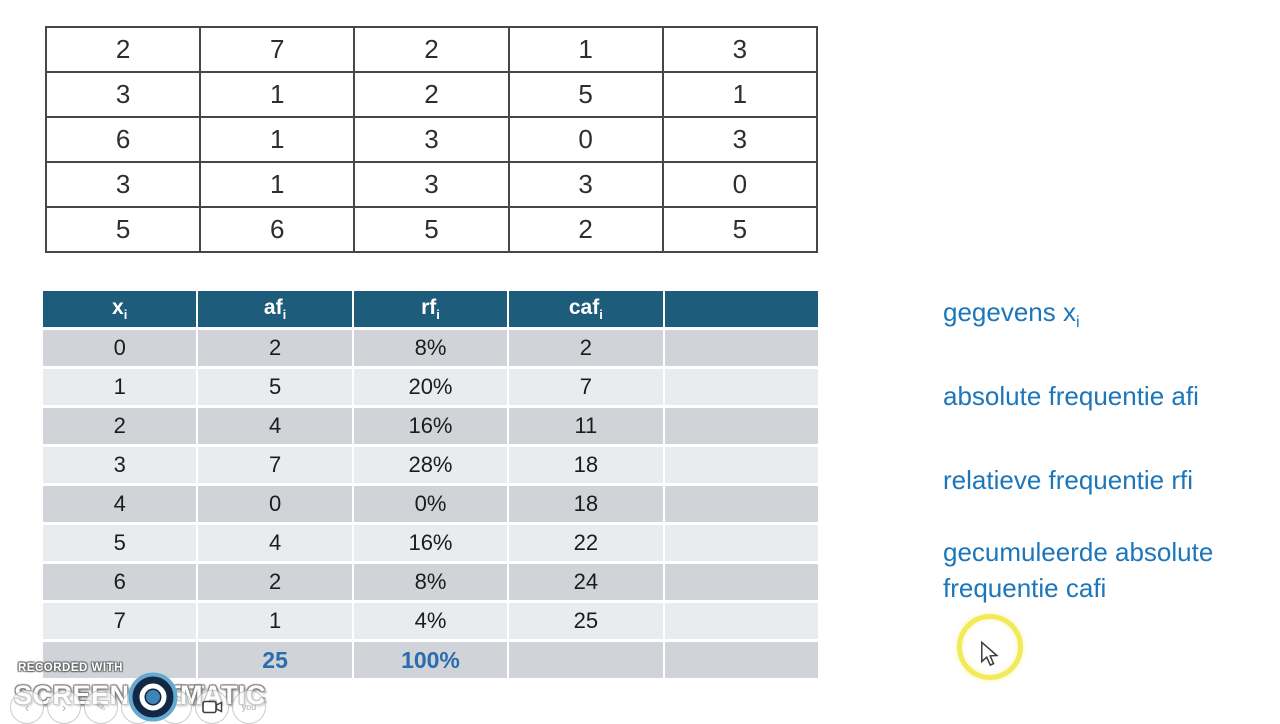 The height and width of the screenshot is (724, 1280). I want to click on table-row: 7 1 4% 25, so click(430, 621).